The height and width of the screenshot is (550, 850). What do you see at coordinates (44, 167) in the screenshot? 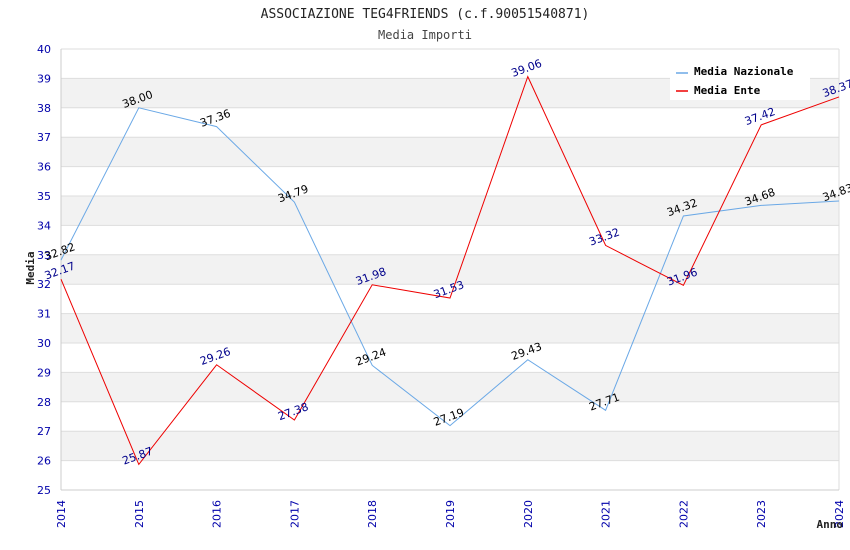
I see `y-tick-label: 36` at bounding box center [44, 167].